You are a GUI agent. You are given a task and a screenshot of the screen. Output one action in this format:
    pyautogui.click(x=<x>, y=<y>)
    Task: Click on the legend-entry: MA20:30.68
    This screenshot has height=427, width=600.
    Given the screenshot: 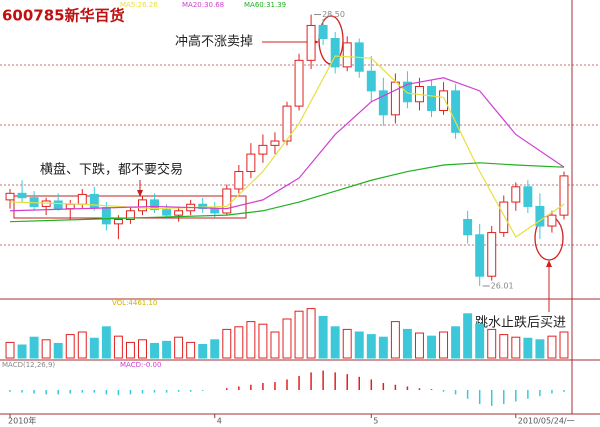 What is the action you would take?
    pyautogui.click(x=203, y=5)
    